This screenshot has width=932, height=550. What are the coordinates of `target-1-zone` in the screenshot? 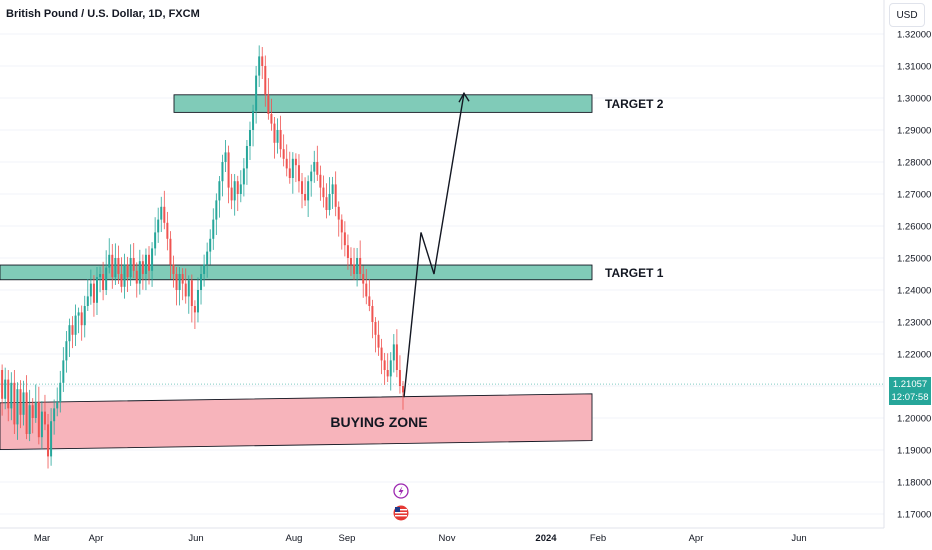 It's located at (296, 272).